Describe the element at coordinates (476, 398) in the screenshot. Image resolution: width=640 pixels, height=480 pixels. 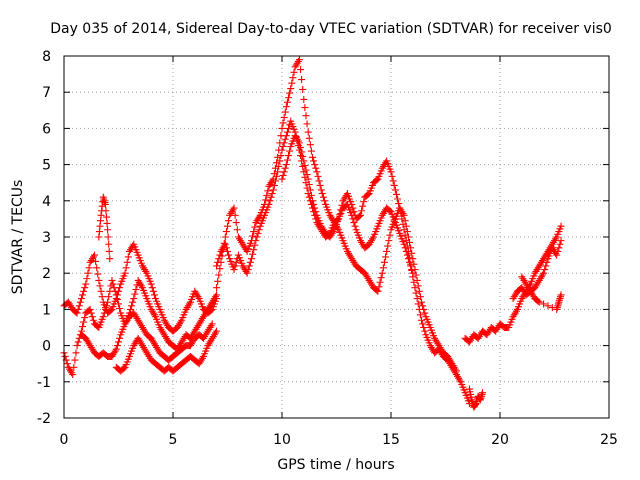
I see `series-track-j` at that location.